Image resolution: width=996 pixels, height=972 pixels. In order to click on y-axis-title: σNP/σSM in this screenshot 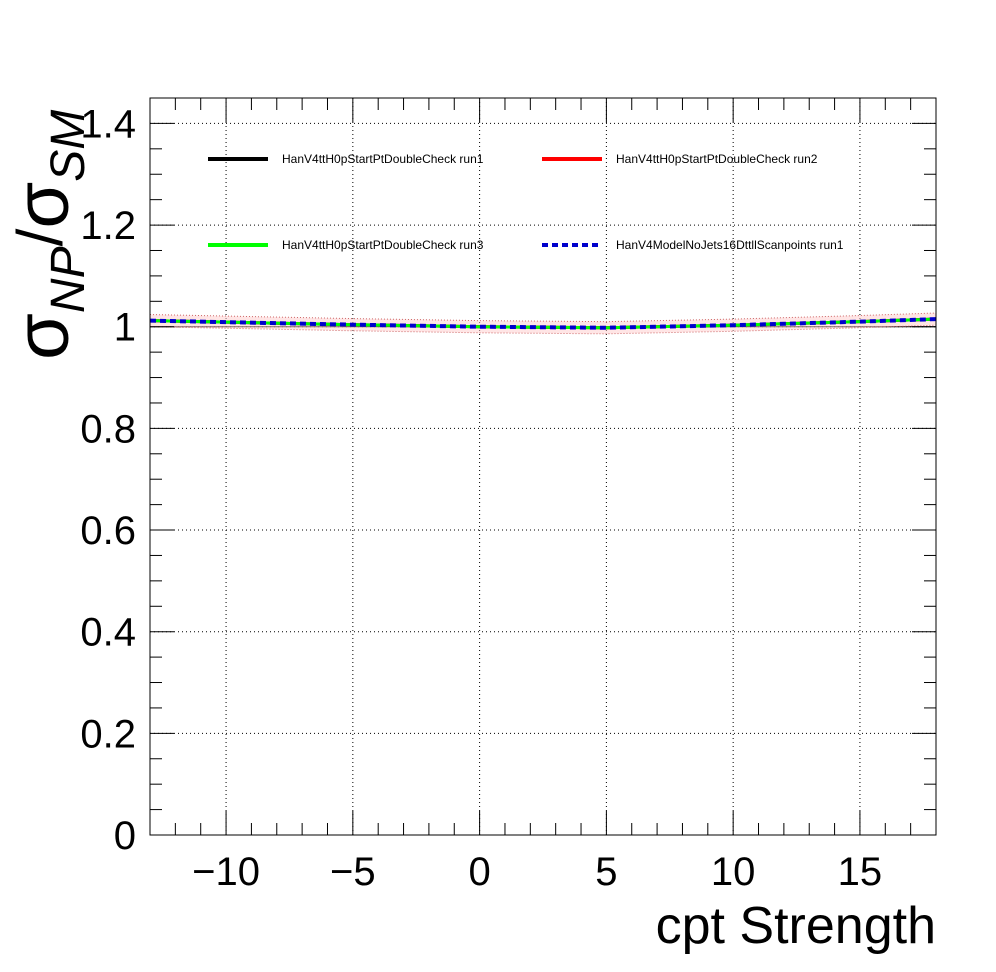, I will do `click(47, 235)`.